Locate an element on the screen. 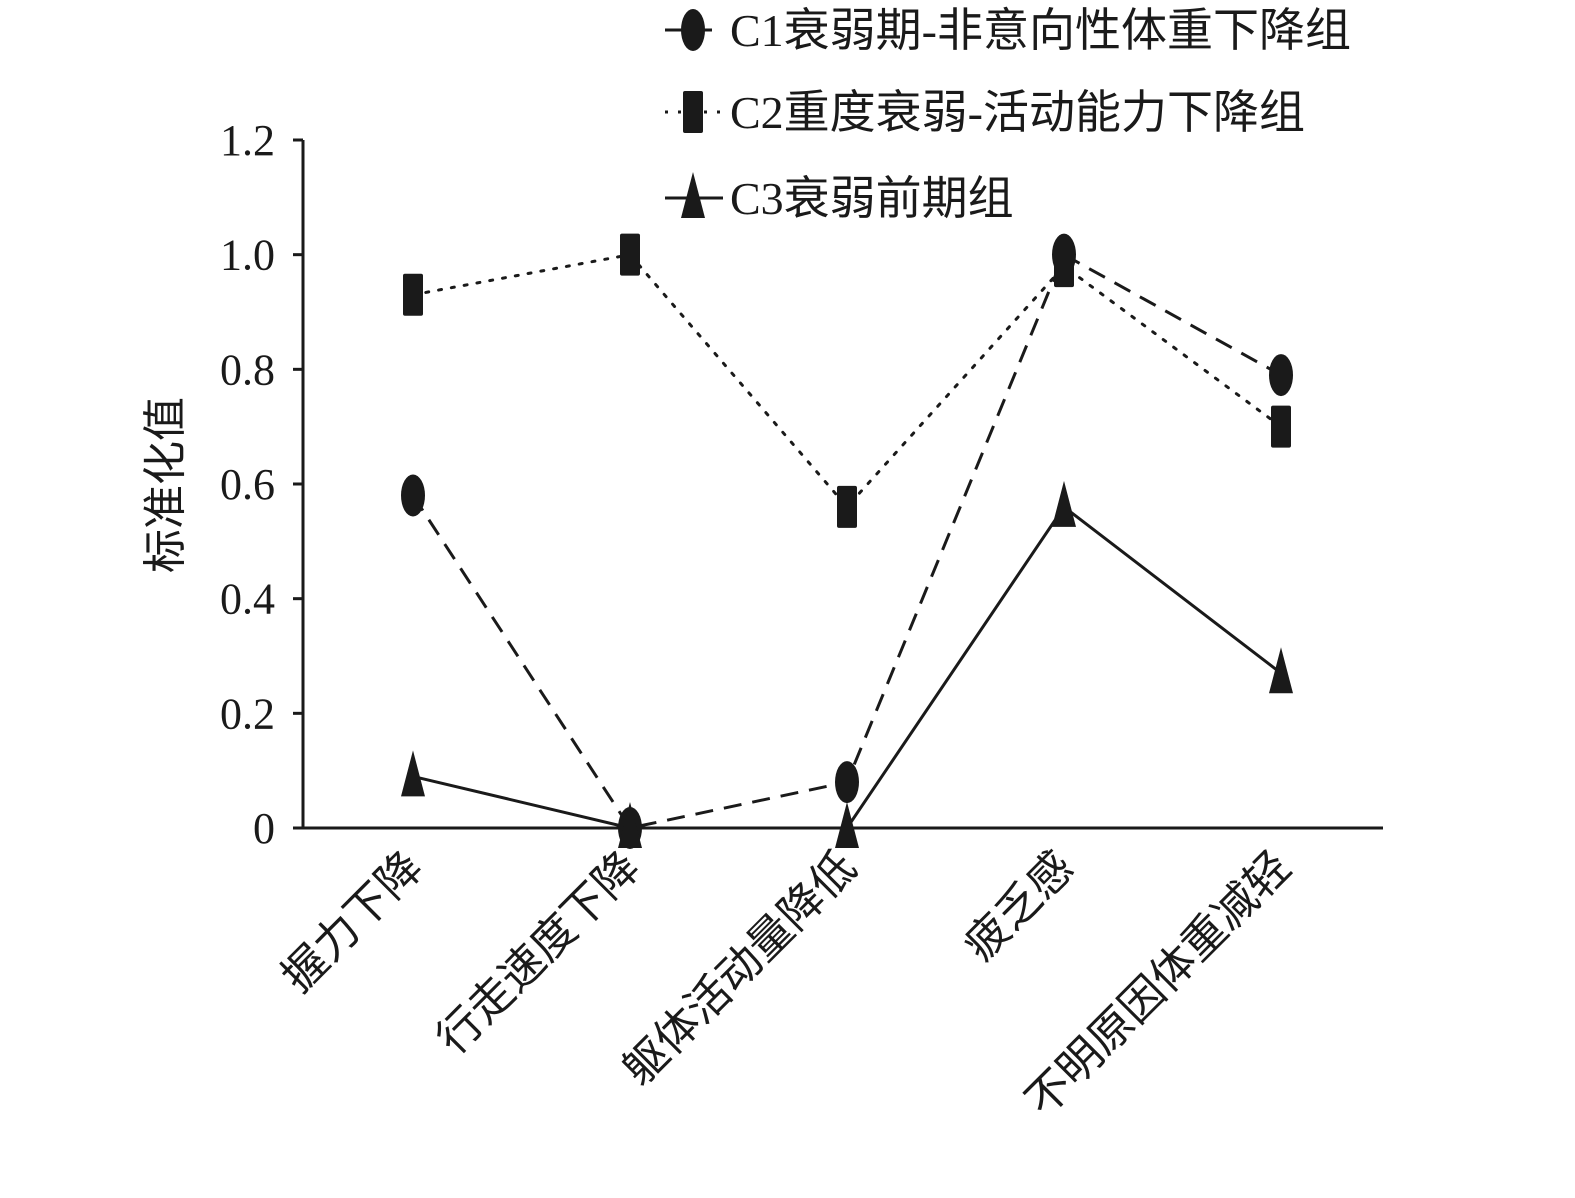 Image resolution: width=1575 pixels, height=1198 pixels. legend-marker-c2 is located at coordinates (693, 112).